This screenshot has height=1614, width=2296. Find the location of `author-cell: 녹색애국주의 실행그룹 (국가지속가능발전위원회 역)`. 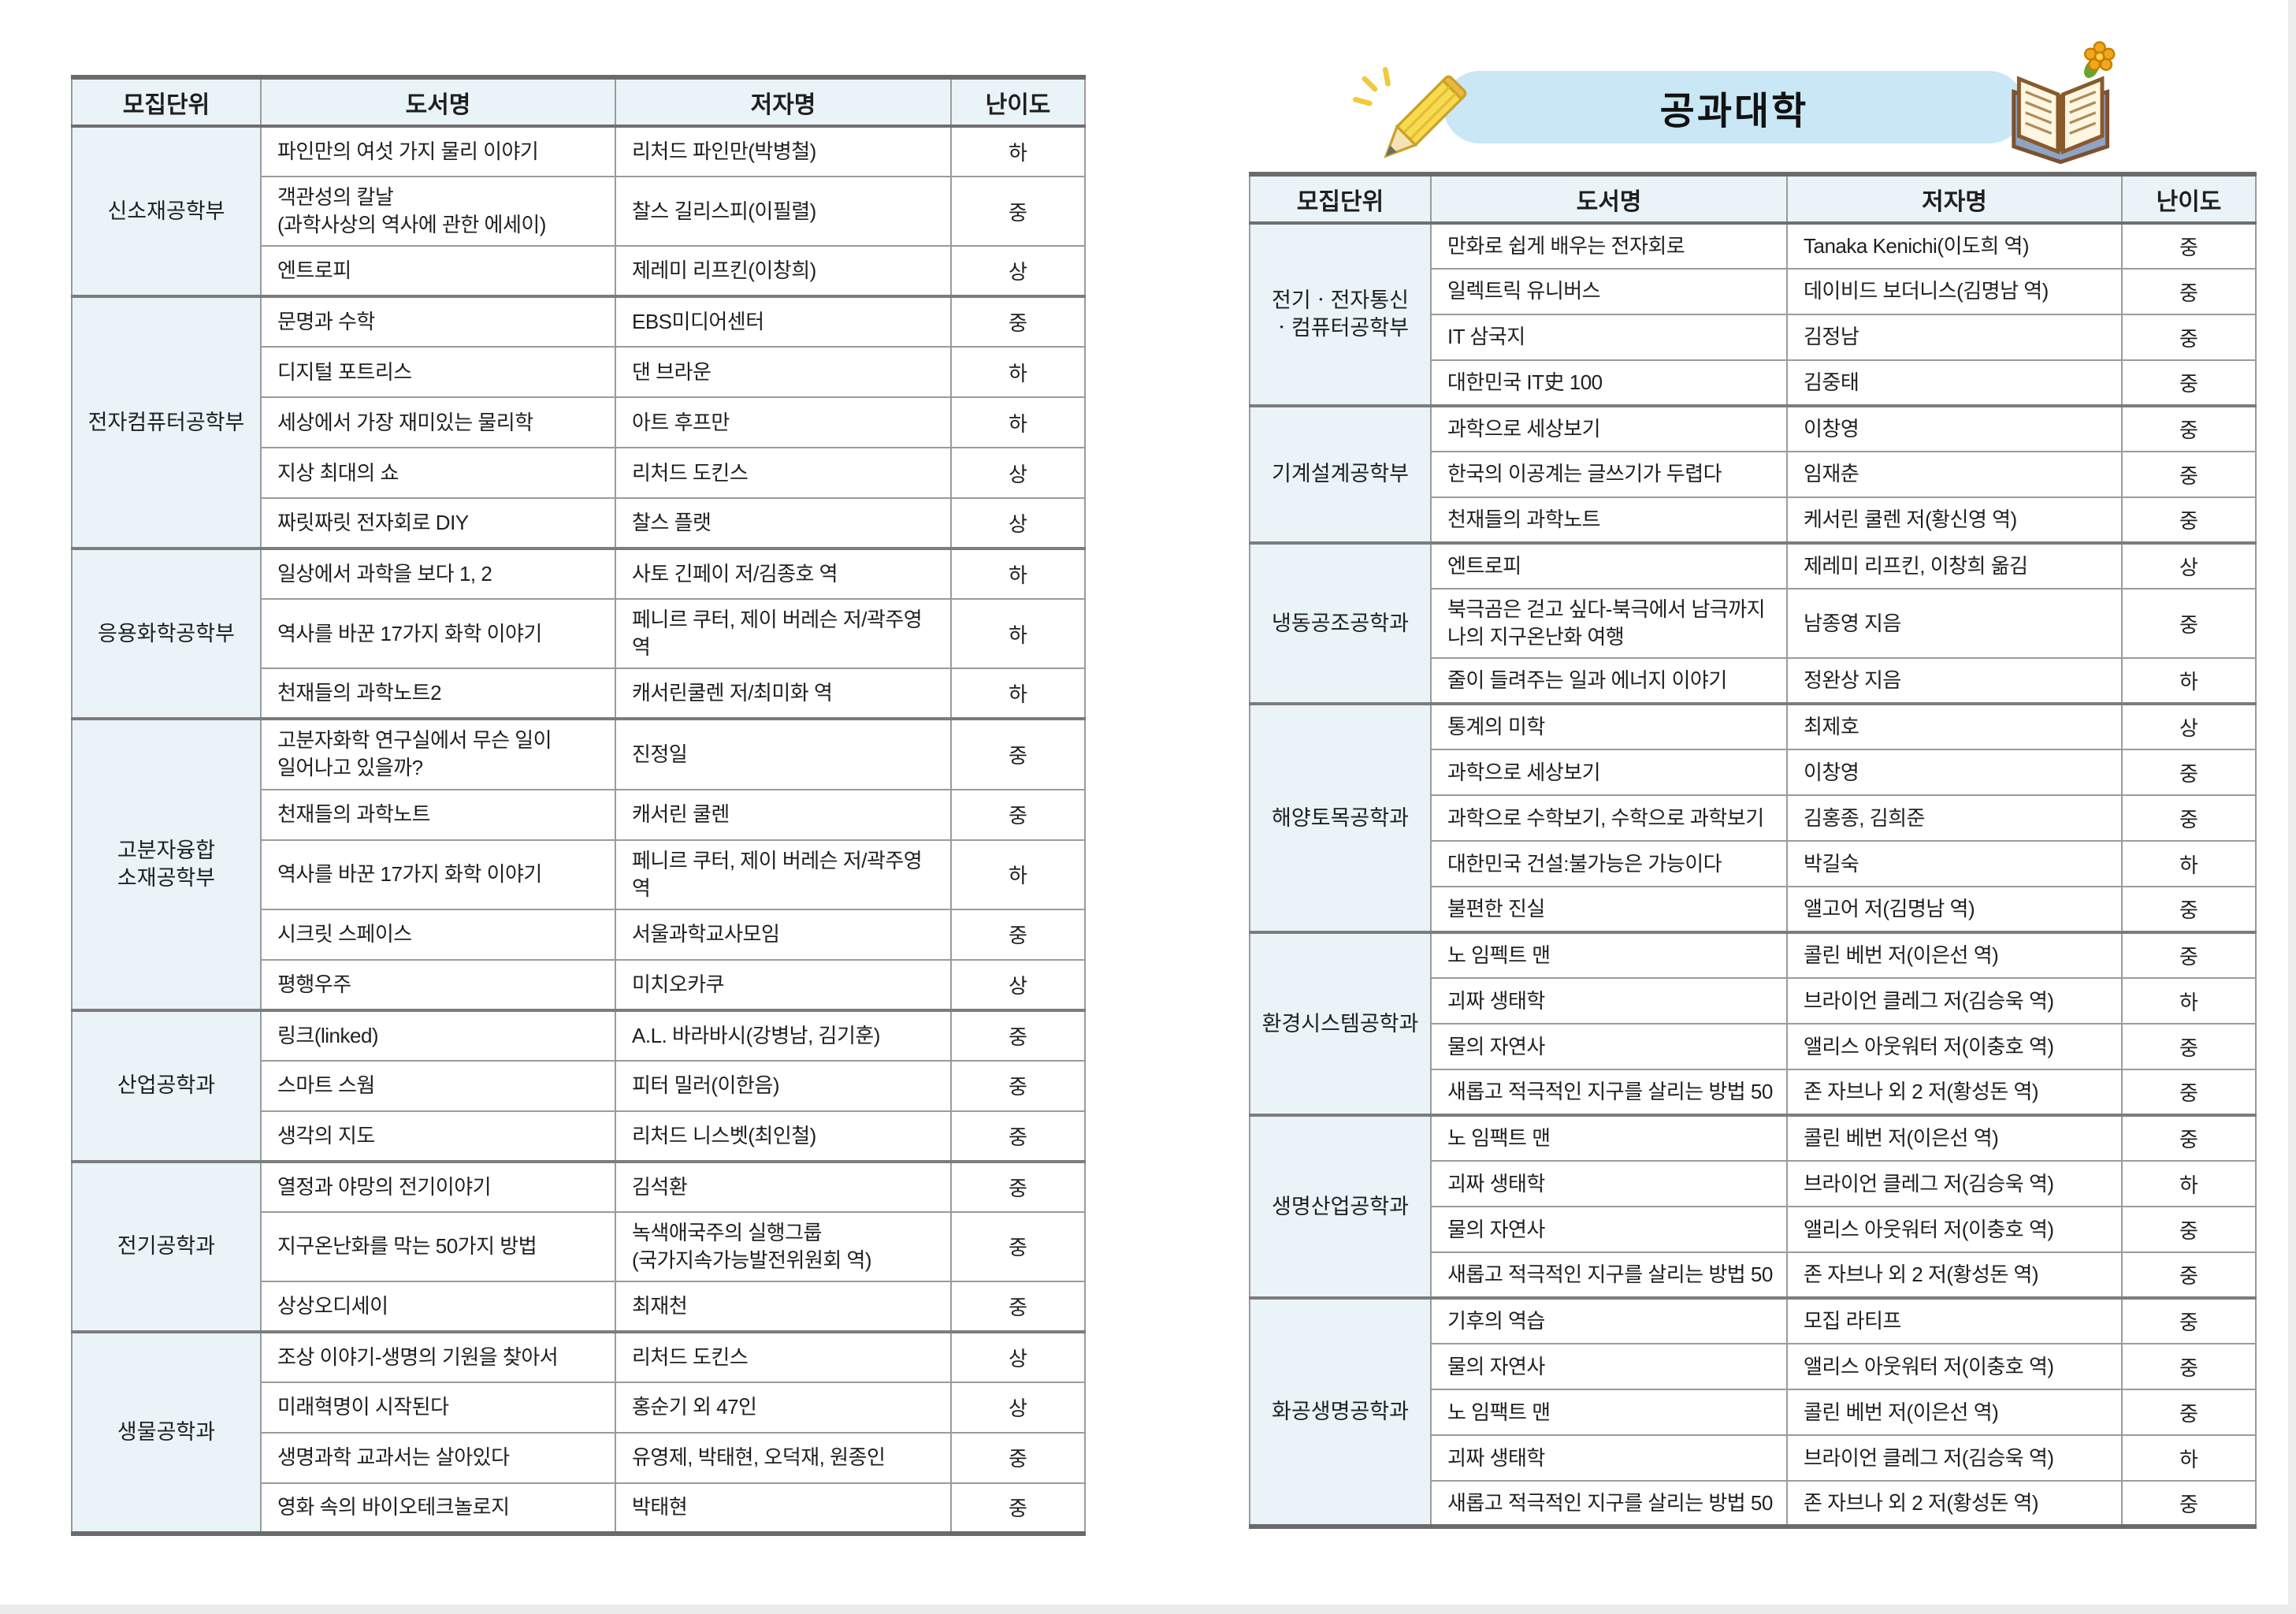

author-cell: 녹색애국주의 실행그룹 (국가지속가능발전위원회 역) is located at coordinates (783, 1246).